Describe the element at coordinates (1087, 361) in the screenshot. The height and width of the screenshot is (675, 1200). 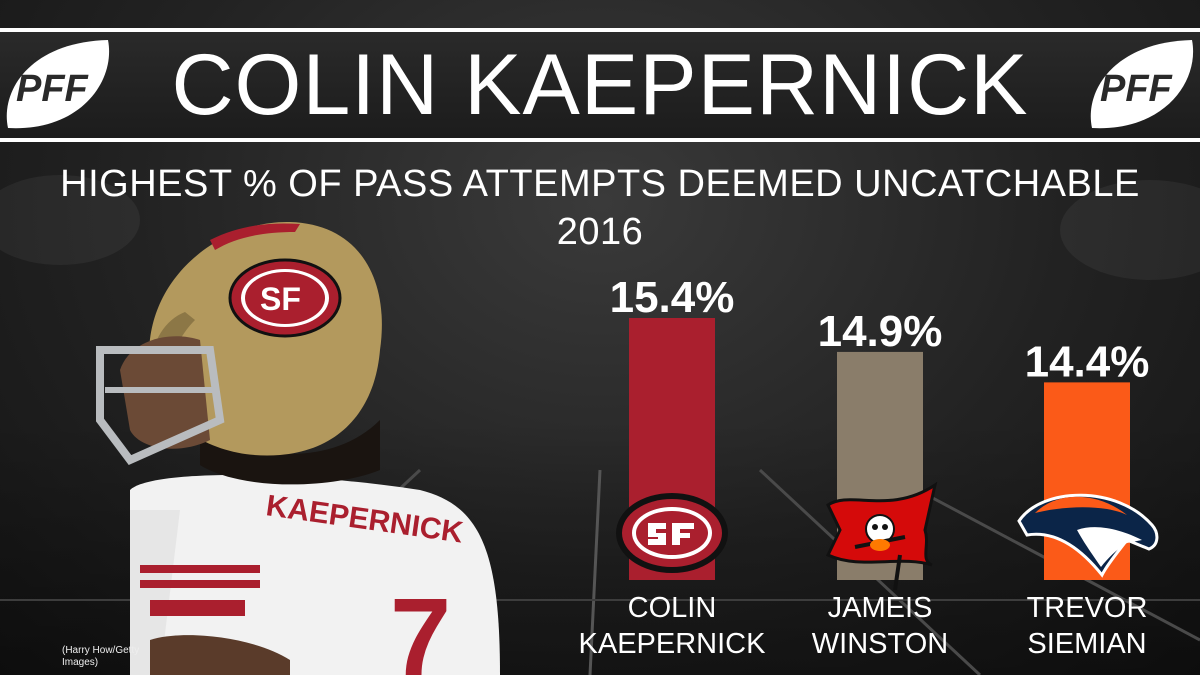
I see `value-label-3: 14.4%` at that location.